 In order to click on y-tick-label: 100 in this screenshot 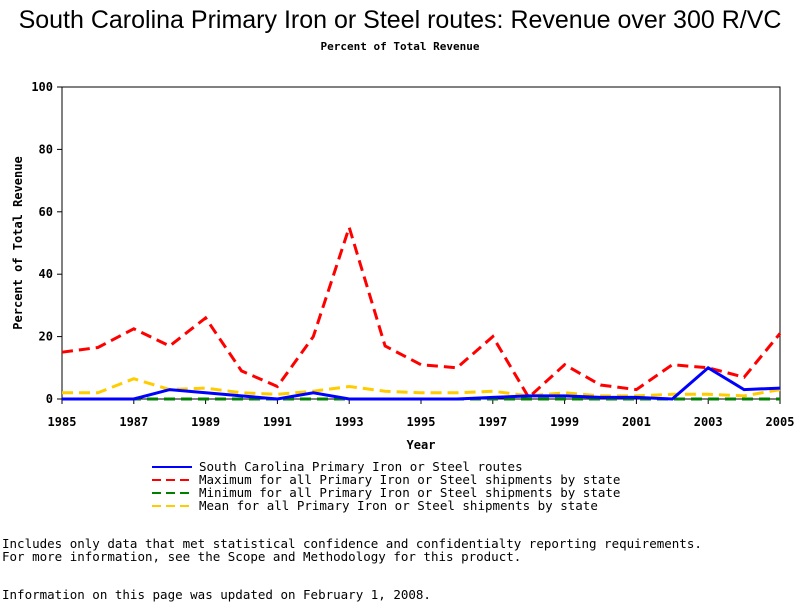, I will do `click(42, 87)`.